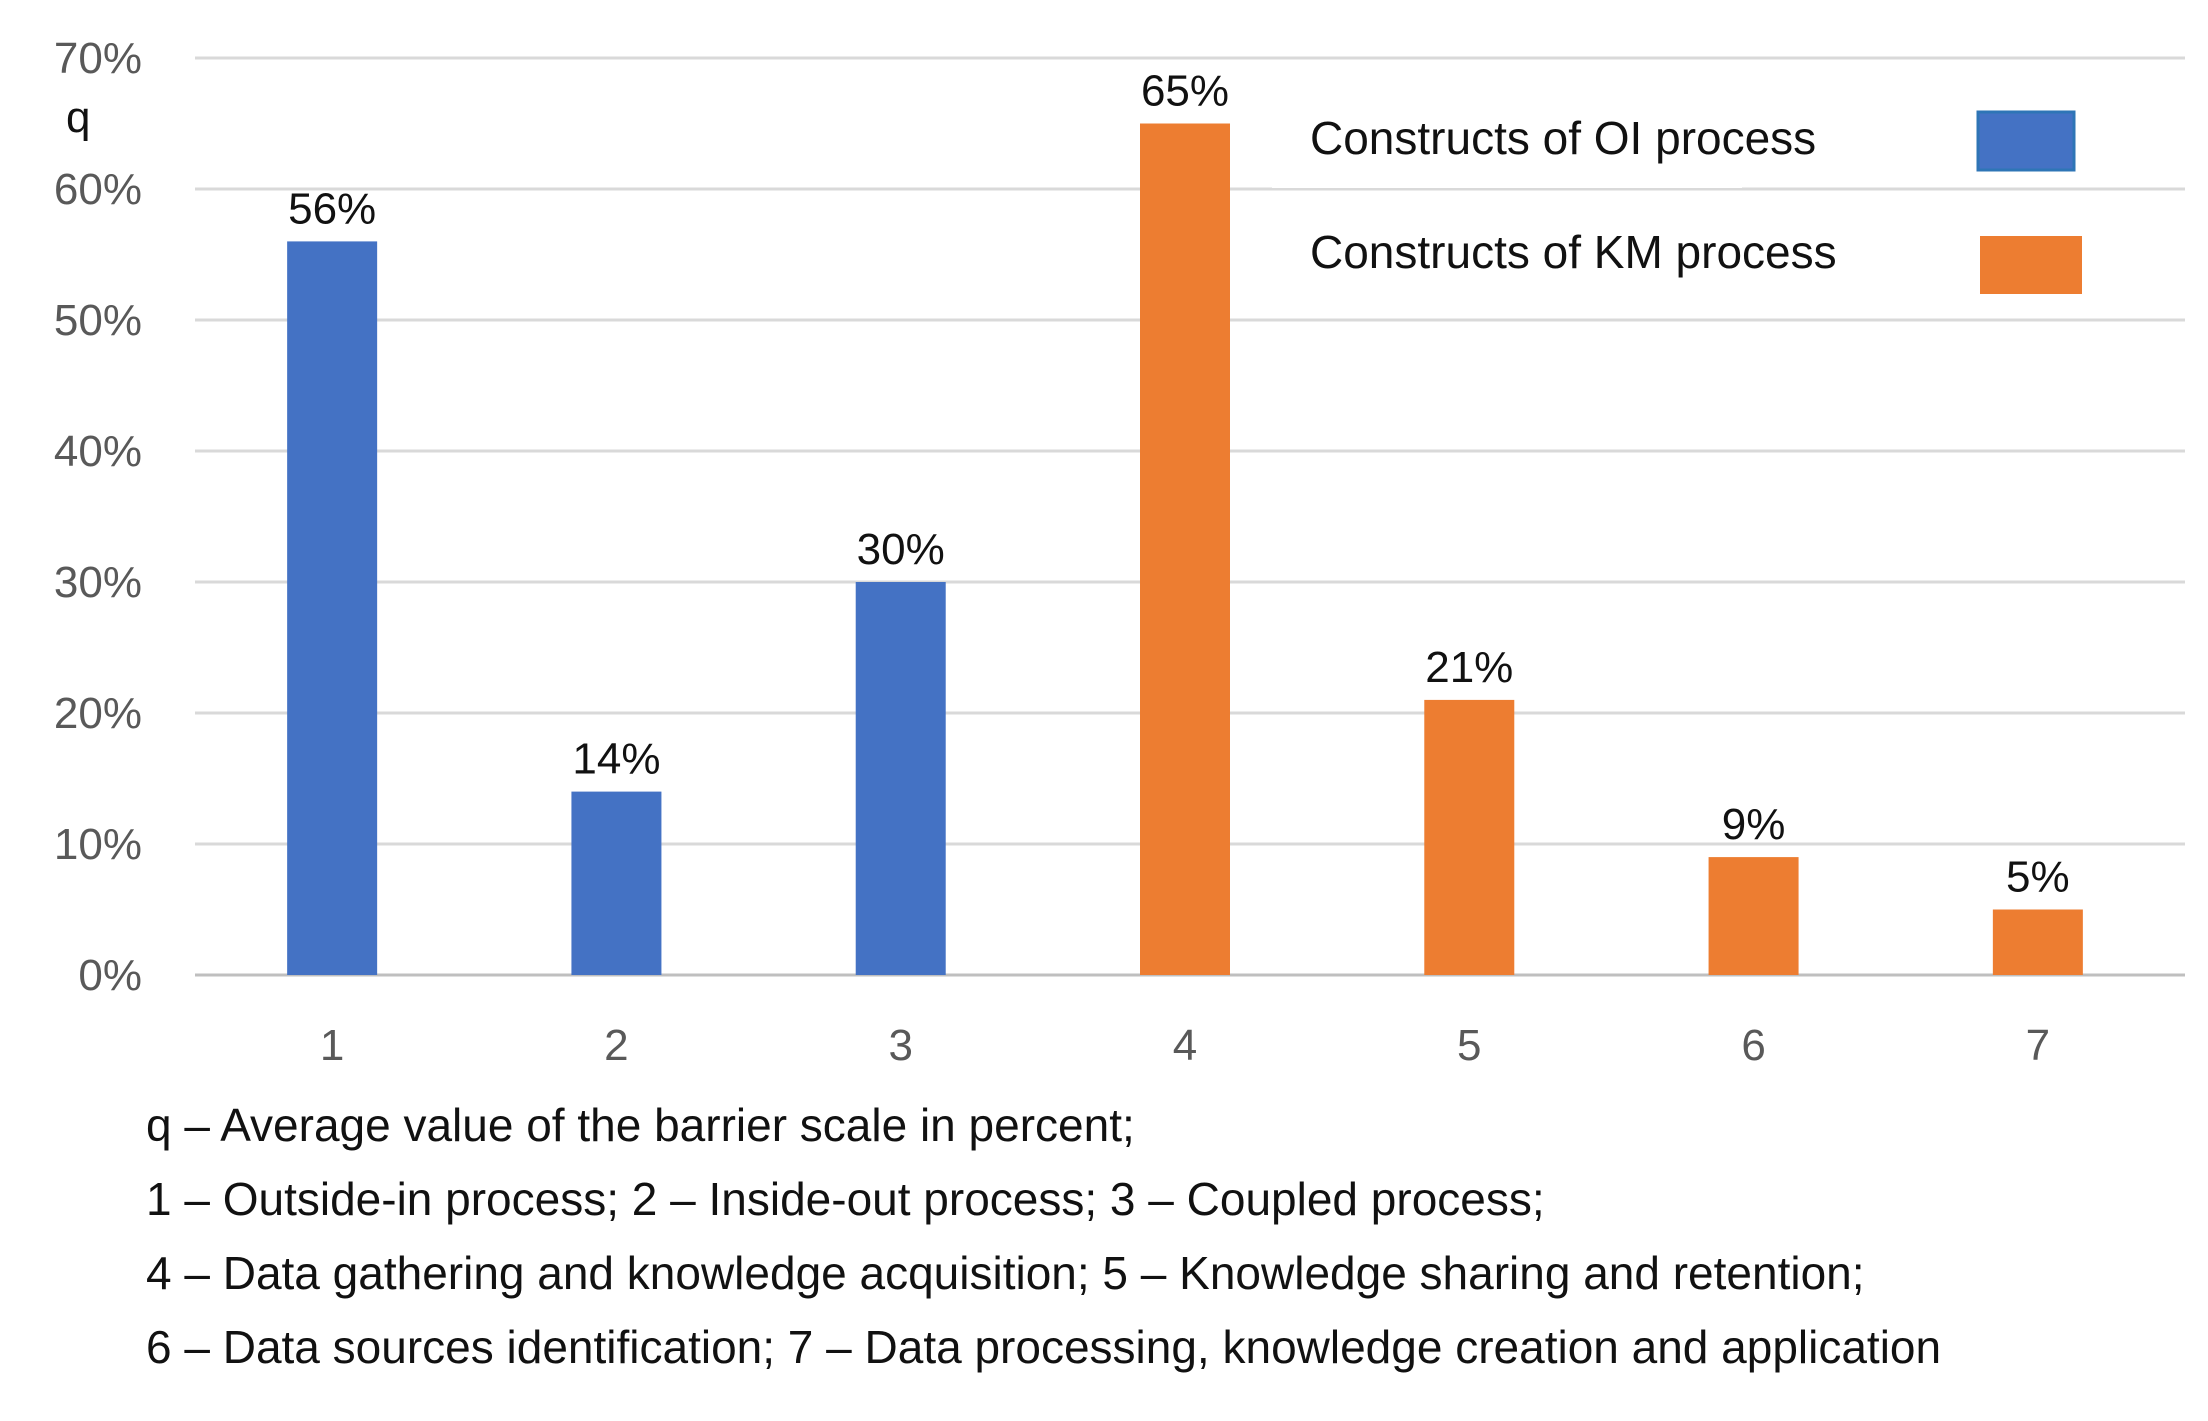 This screenshot has height=1421, width=2208. I want to click on data-label-2: 14%, so click(616, 759).